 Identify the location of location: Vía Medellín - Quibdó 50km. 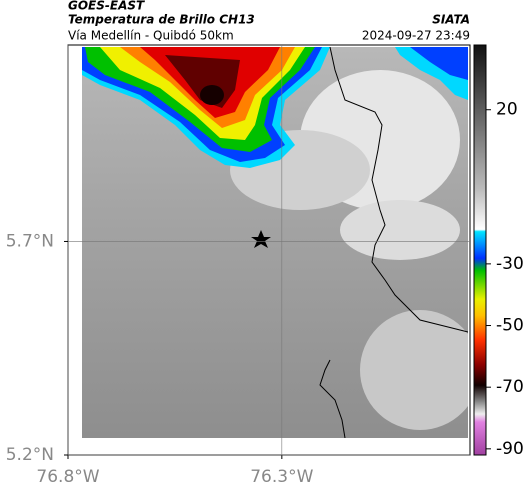
(151, 36).